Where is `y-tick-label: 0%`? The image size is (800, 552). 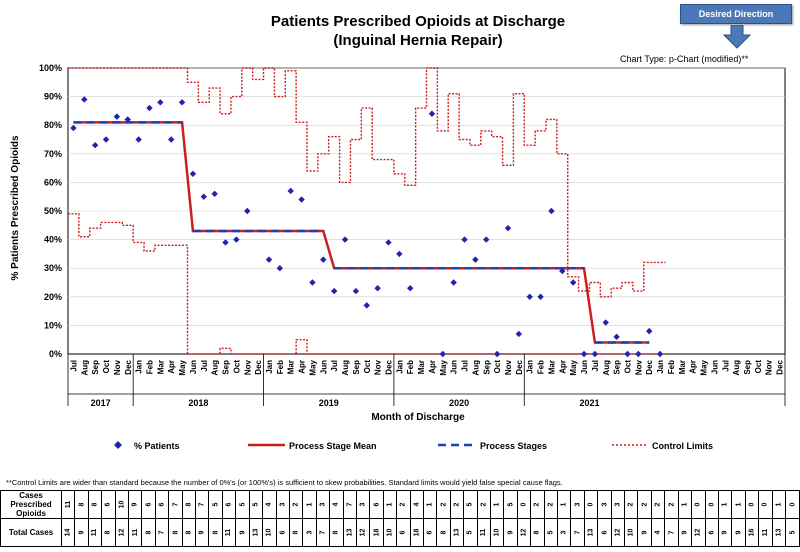 y-tick-label: 0% is located at coordinates (55, 354).